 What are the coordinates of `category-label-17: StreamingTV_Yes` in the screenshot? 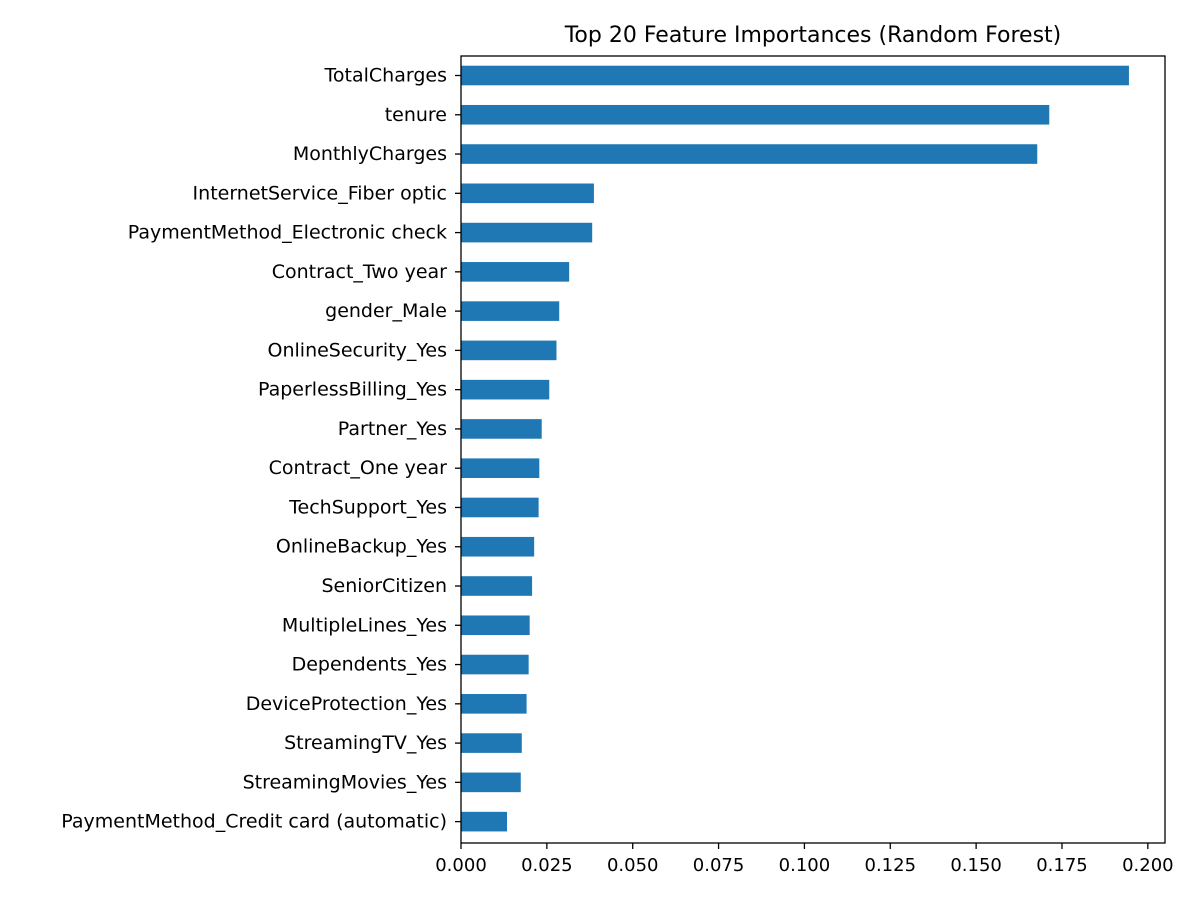 It's located at (365, 743).